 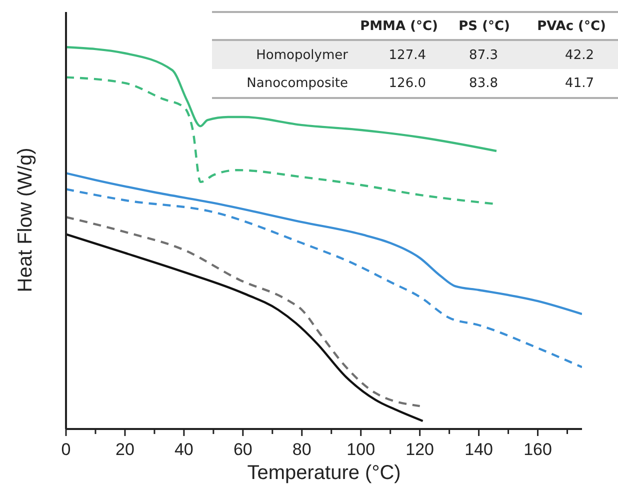 I want to click on annotation: 42.2, so click(x=579, y=55).